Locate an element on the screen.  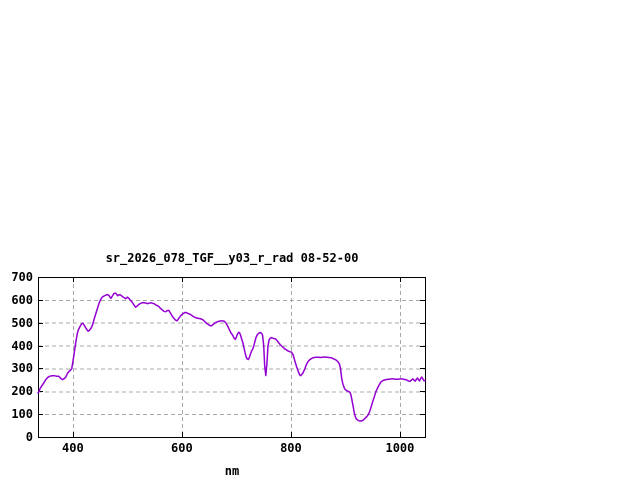
y-tick-label: 200 is located at coordinates (22, 391).